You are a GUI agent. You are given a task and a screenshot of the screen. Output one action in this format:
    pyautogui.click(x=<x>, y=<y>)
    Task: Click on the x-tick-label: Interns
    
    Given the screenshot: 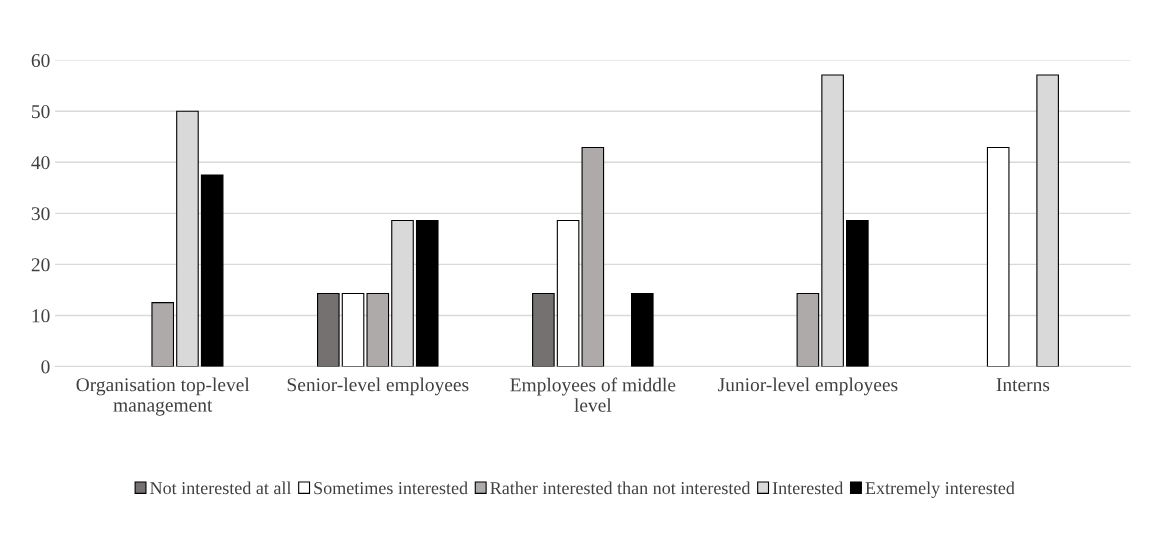 What is the action you would take?
    pyautogui.click(x=1023, y=385)
    